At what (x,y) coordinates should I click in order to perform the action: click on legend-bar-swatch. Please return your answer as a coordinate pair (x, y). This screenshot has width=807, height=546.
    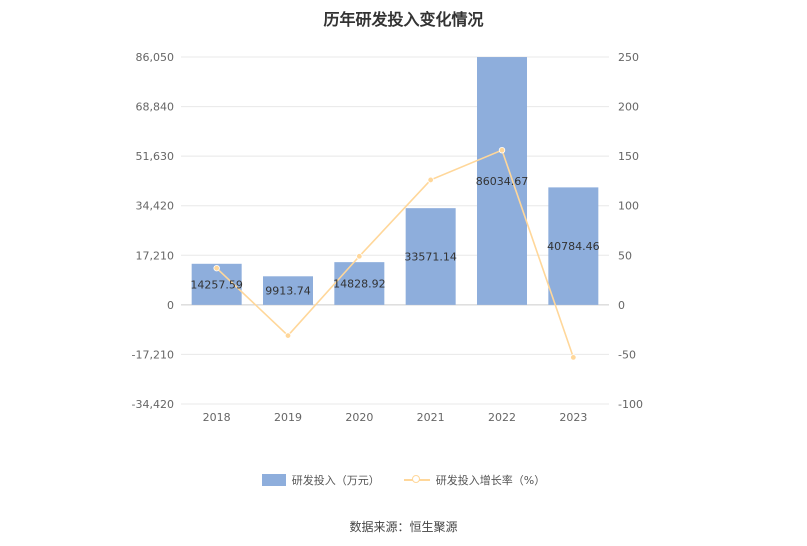
    Looking at the image, I should click on (273, 480).